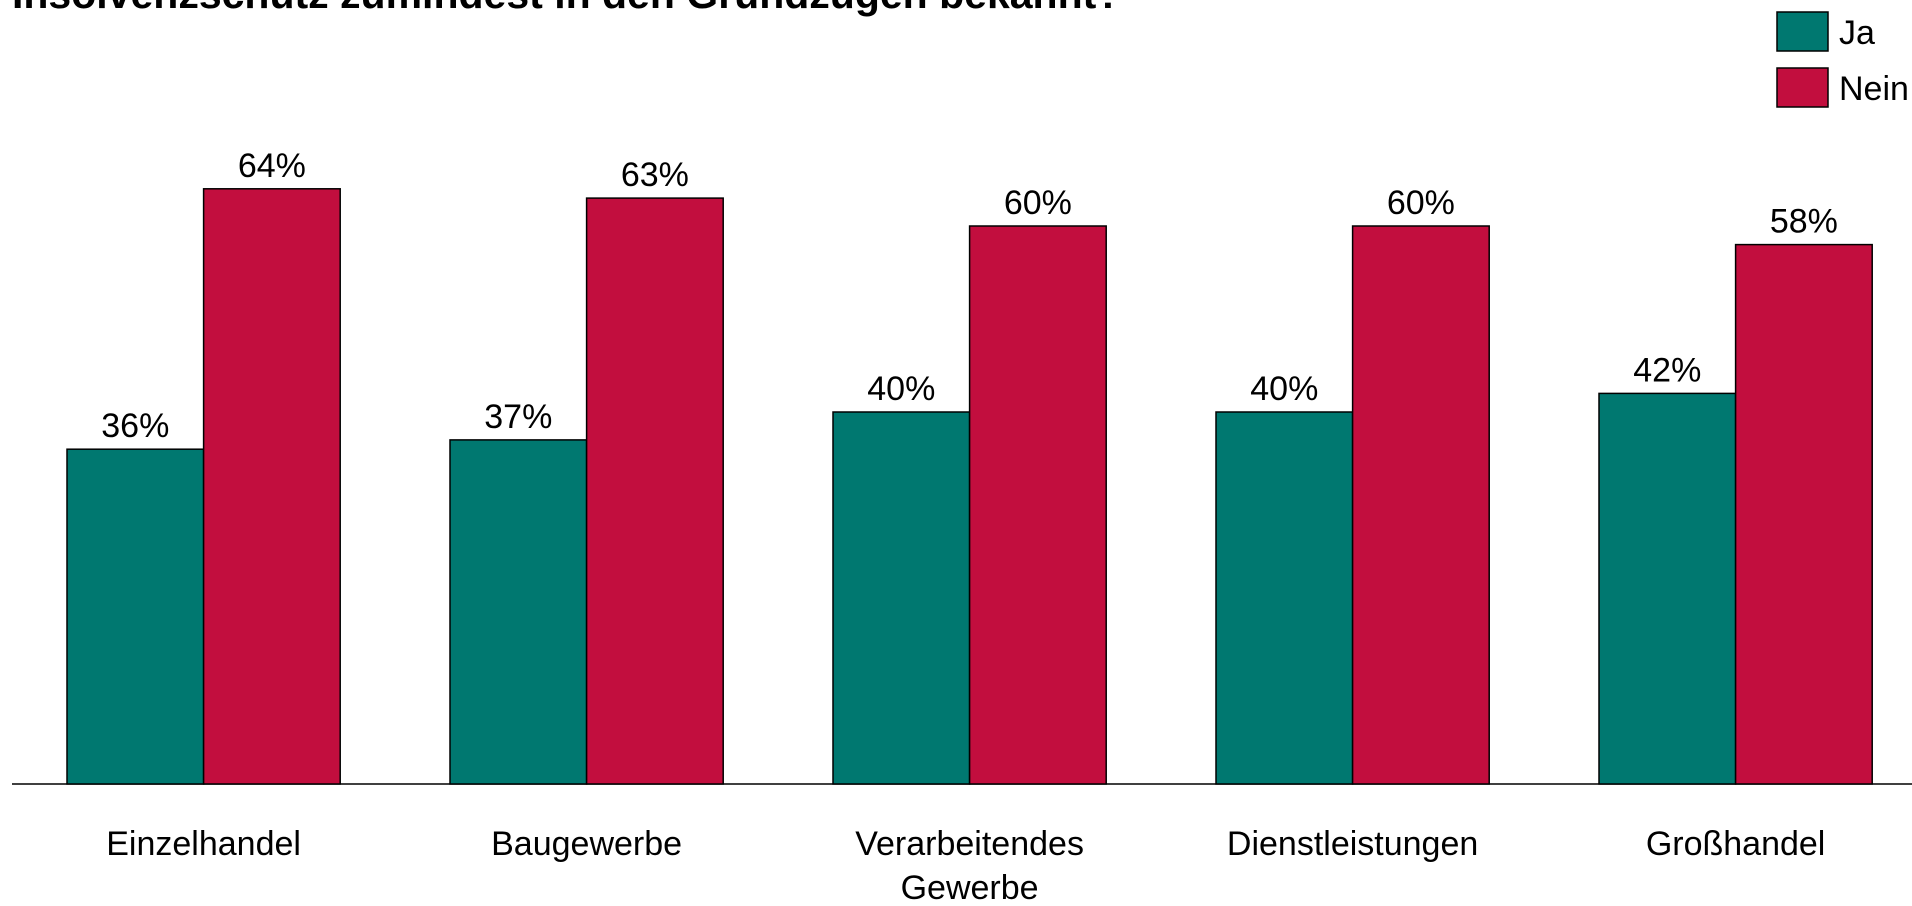  What do you see at coordinates (587, 844) in the screenshot?
I see `x-tick-label: Baugewerbe` at bounding box center [587, 844].